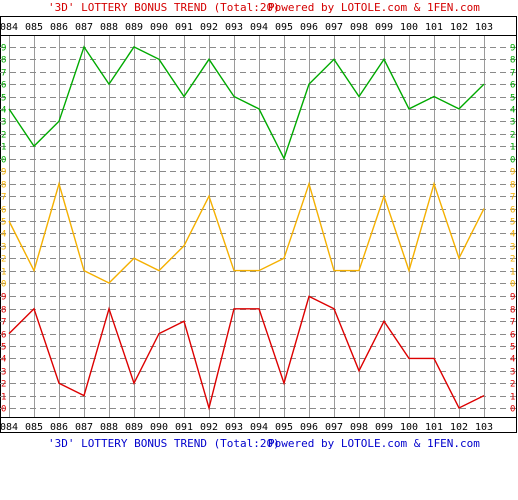  Describe the element at coordinates (59, 27) in the screenshot. I see `x-tick-label: 086` at that location.